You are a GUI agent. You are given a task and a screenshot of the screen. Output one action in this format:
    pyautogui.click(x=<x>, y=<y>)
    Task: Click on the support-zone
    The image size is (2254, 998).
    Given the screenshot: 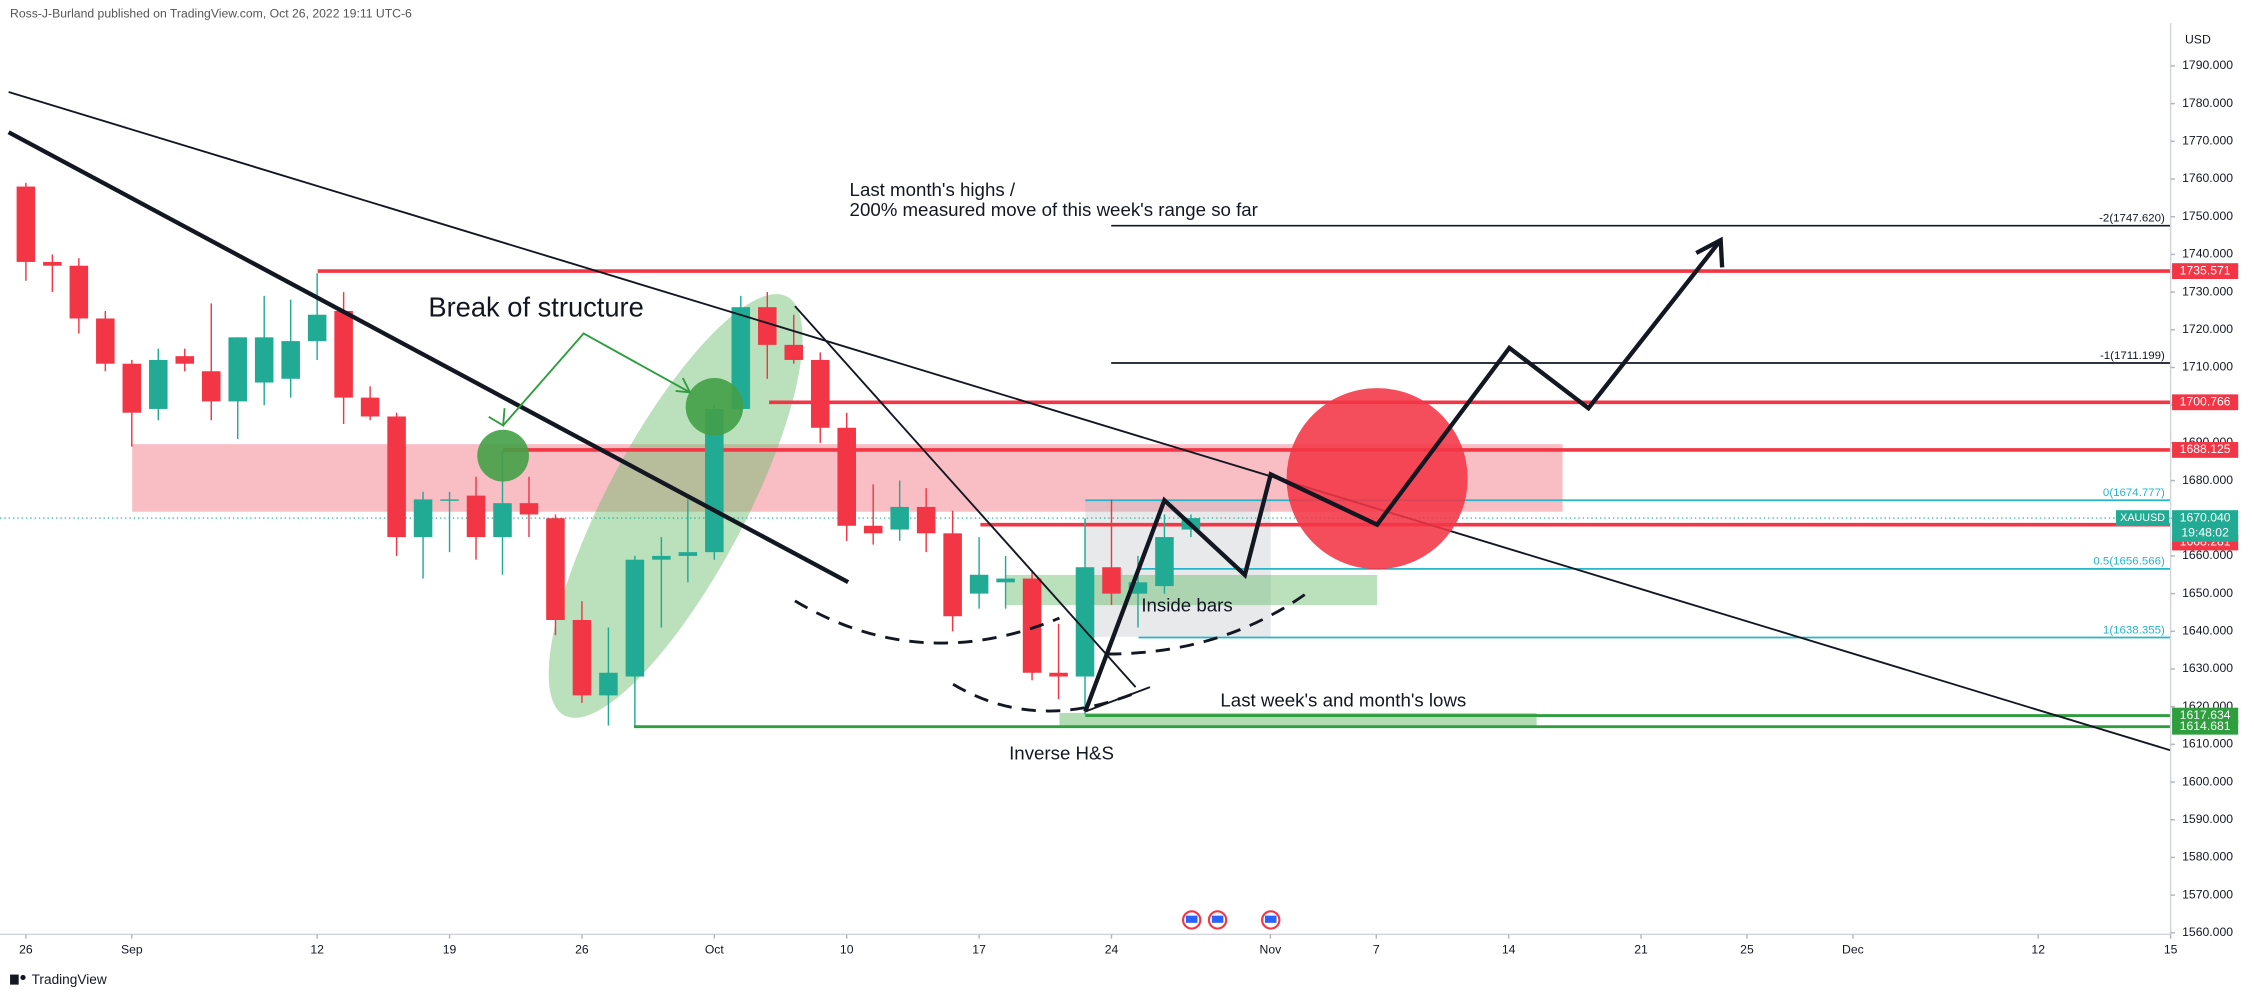 What is the action you would take?
    pyautogui.click(x=1192, y=590)
    